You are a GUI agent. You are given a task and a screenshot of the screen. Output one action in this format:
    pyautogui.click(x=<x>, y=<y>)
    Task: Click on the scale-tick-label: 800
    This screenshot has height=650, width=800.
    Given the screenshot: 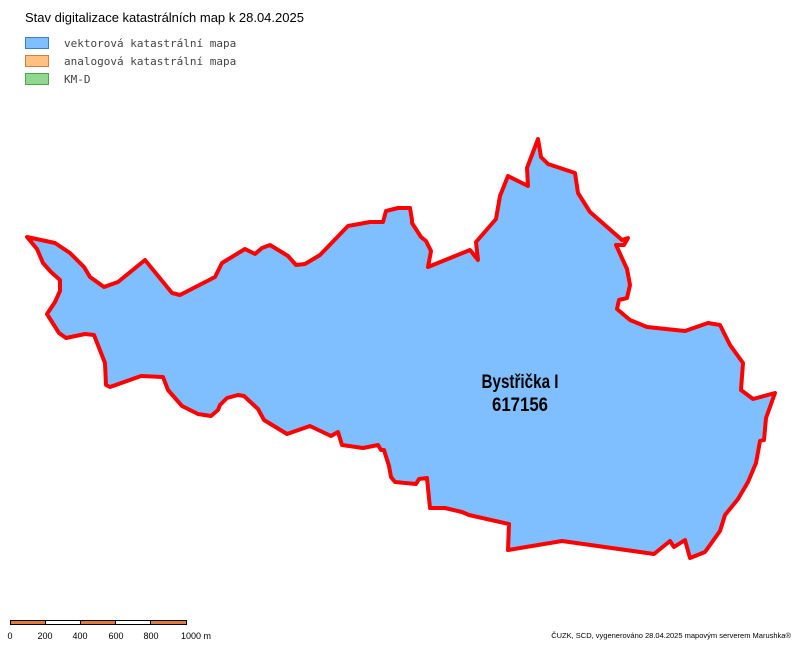 What is the action you would take?
    pyautogui.click(x=151, y=636)
    